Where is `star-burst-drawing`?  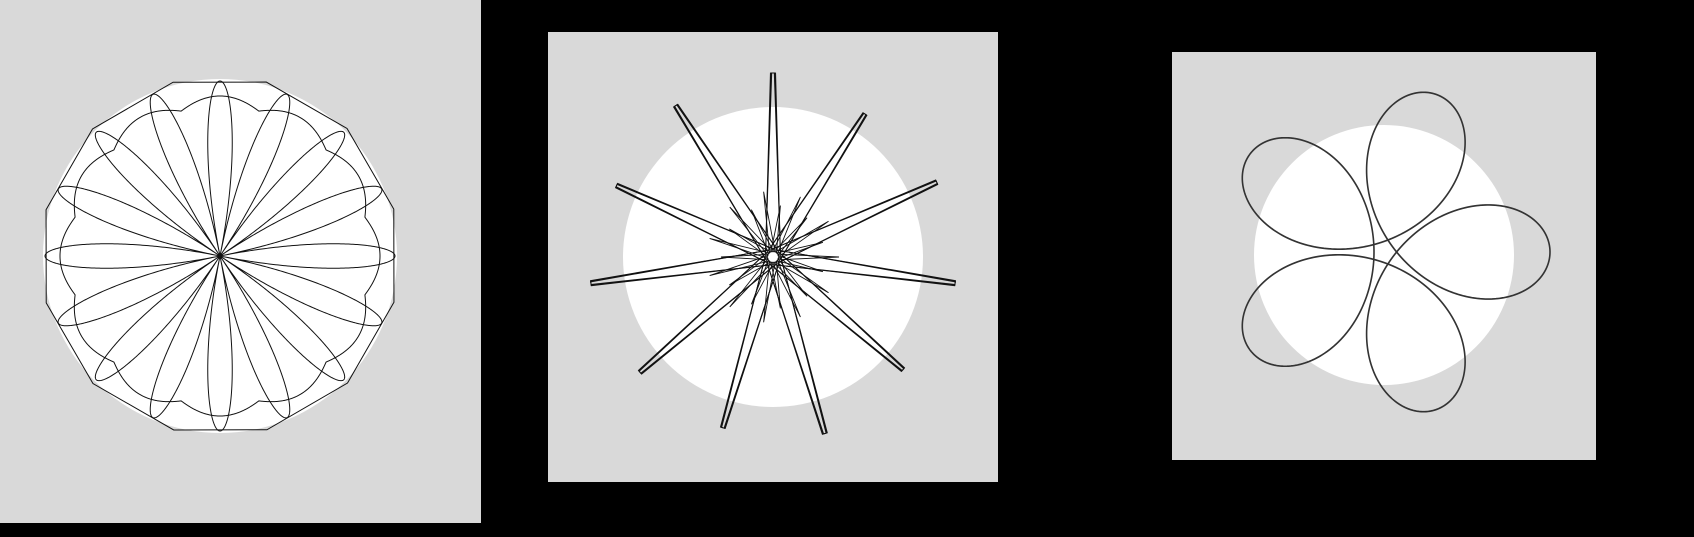
star-burst-drawing is located at coordinates (773, 253).